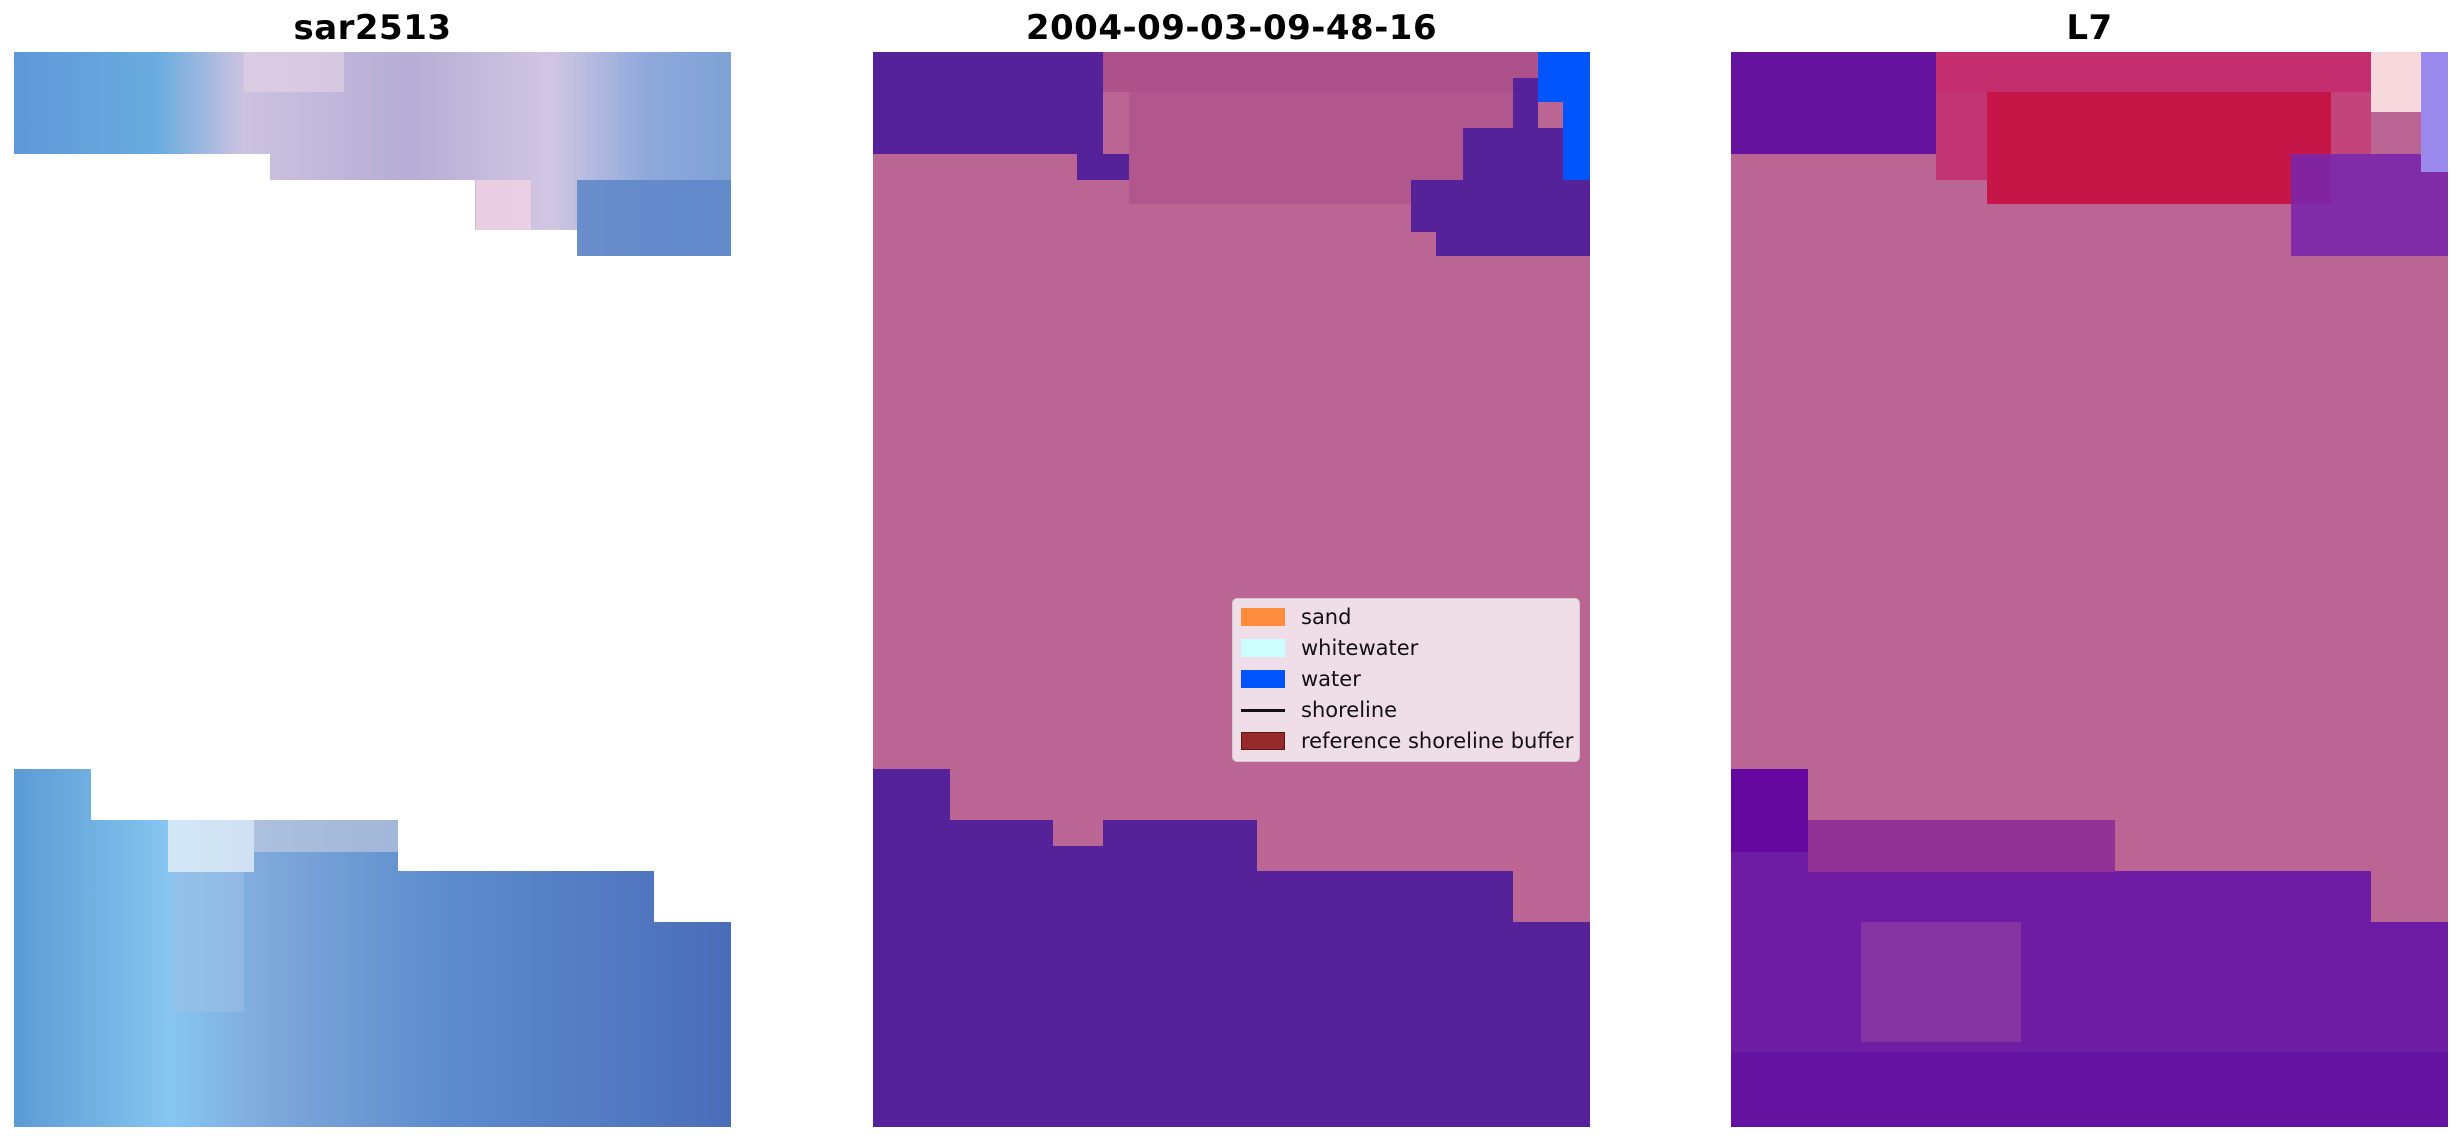 Image resolution: width=2460 pixels, height=1140 pixels. Describe the element at coordinates (1231, 28) in the screenshot. I see `panel-title-classification: 2004-09-03-09-48-16` at that location.